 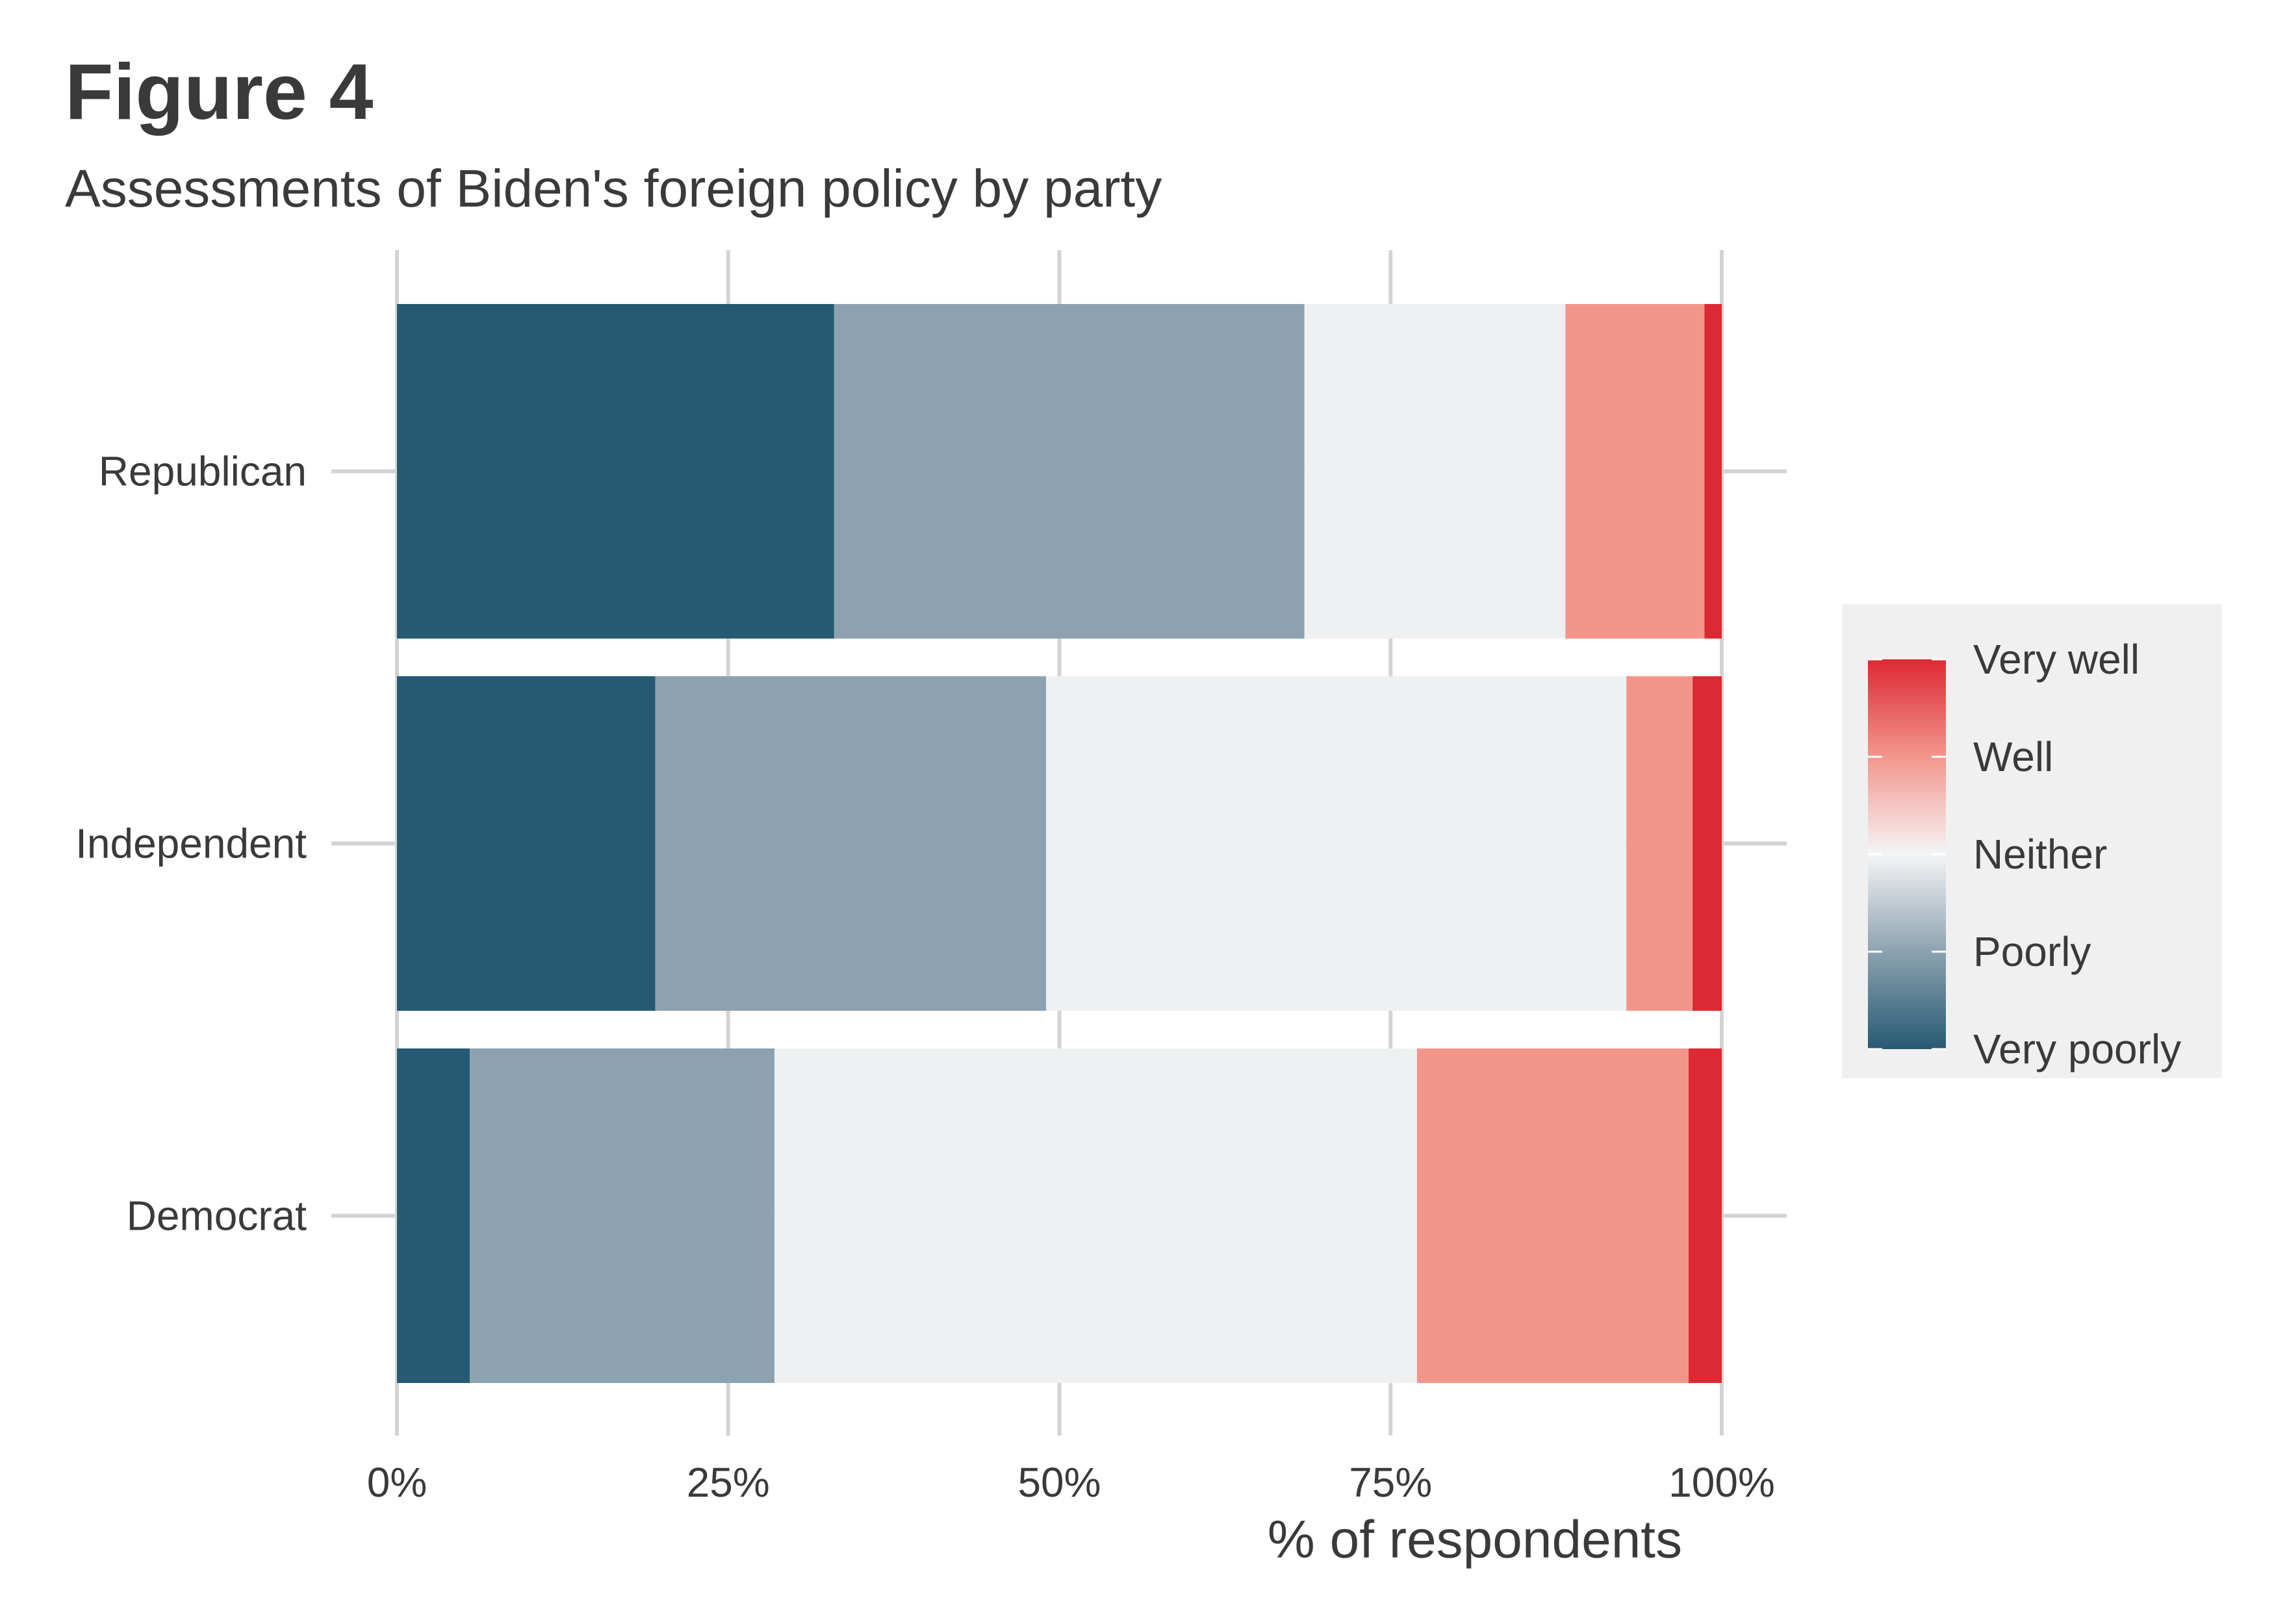 I want to click on legend: Very well Well Neither Poorly Very poorly, so click(x=2032, y=841).